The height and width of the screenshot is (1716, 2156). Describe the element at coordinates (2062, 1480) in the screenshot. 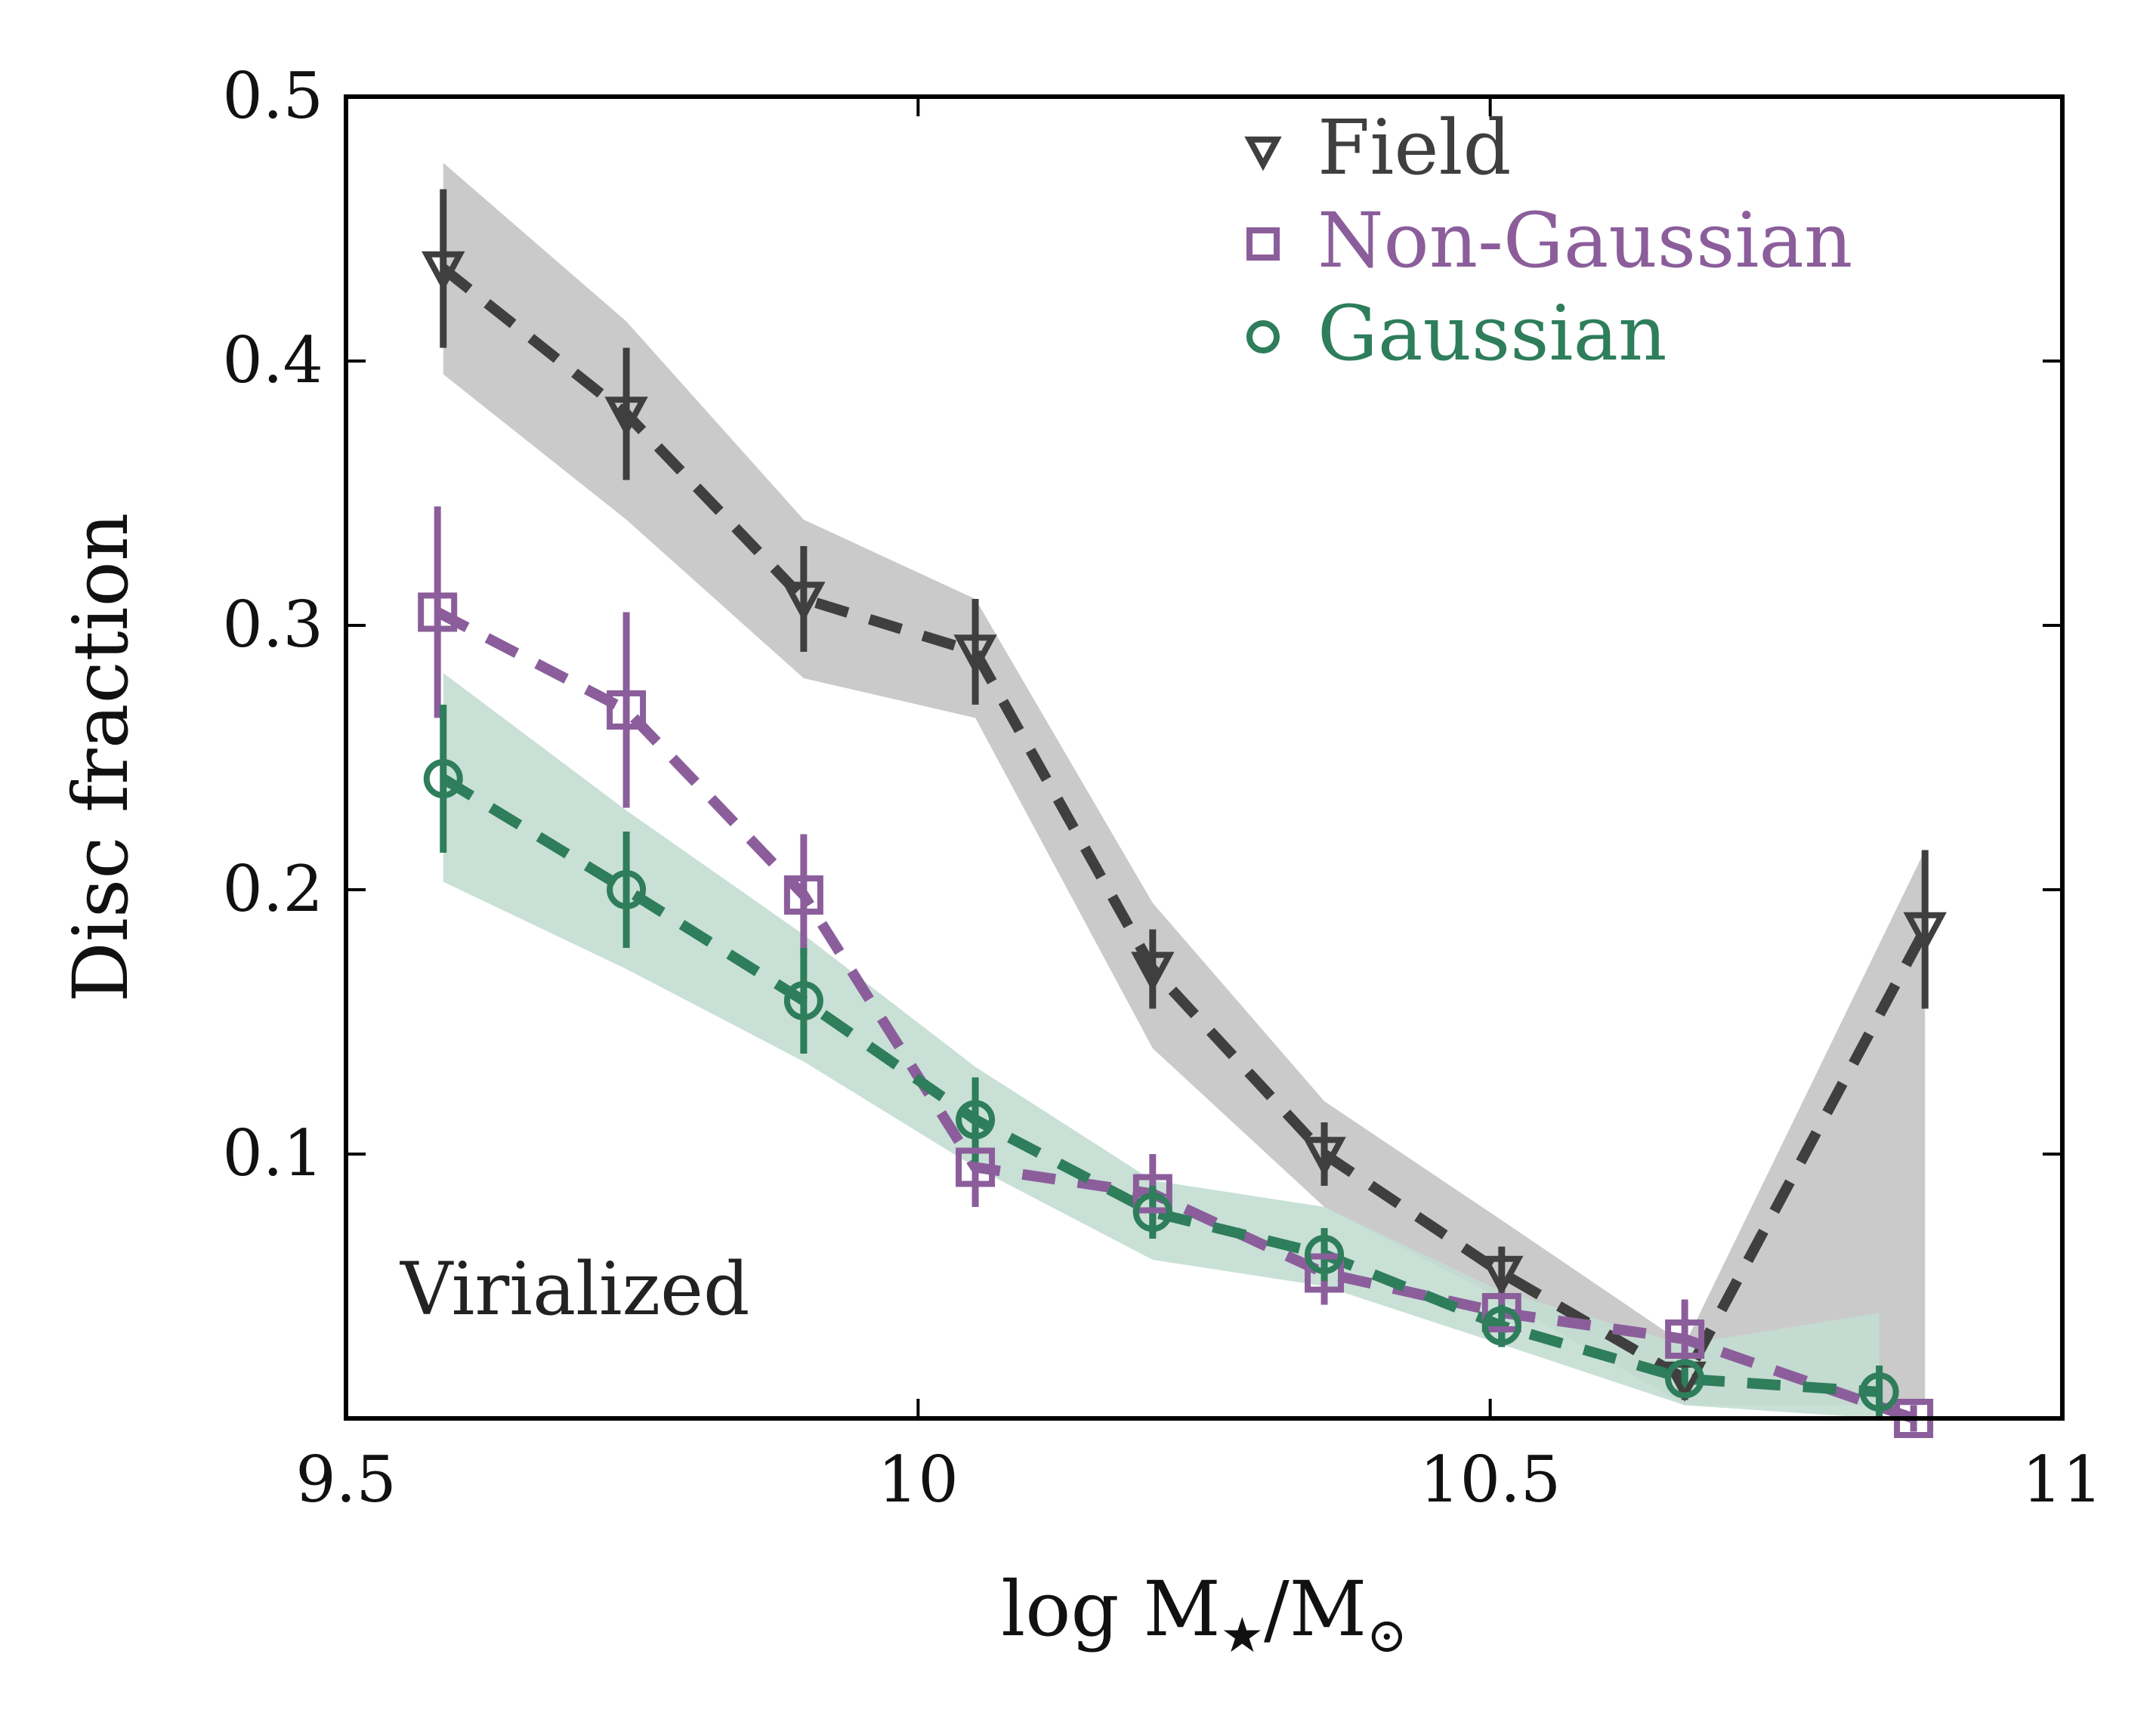

I see `x-tick-label: 11` at that location.